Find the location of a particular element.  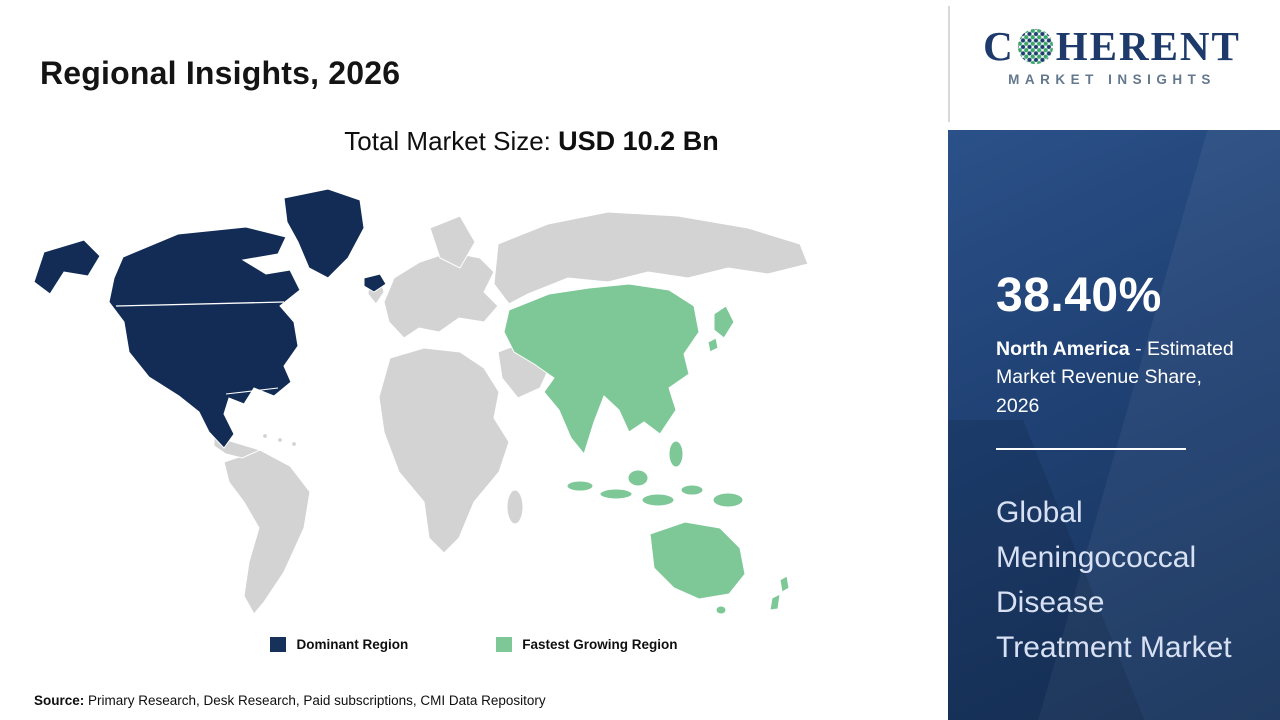

logo-letter-c: C is located at coordinates (999, 46).